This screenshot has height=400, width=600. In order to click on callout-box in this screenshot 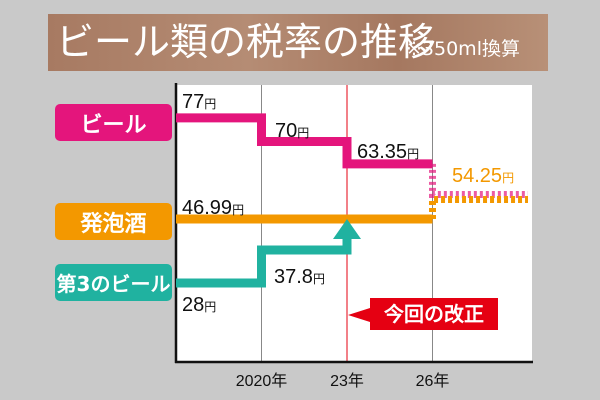, I will do `click(434, 314)`.